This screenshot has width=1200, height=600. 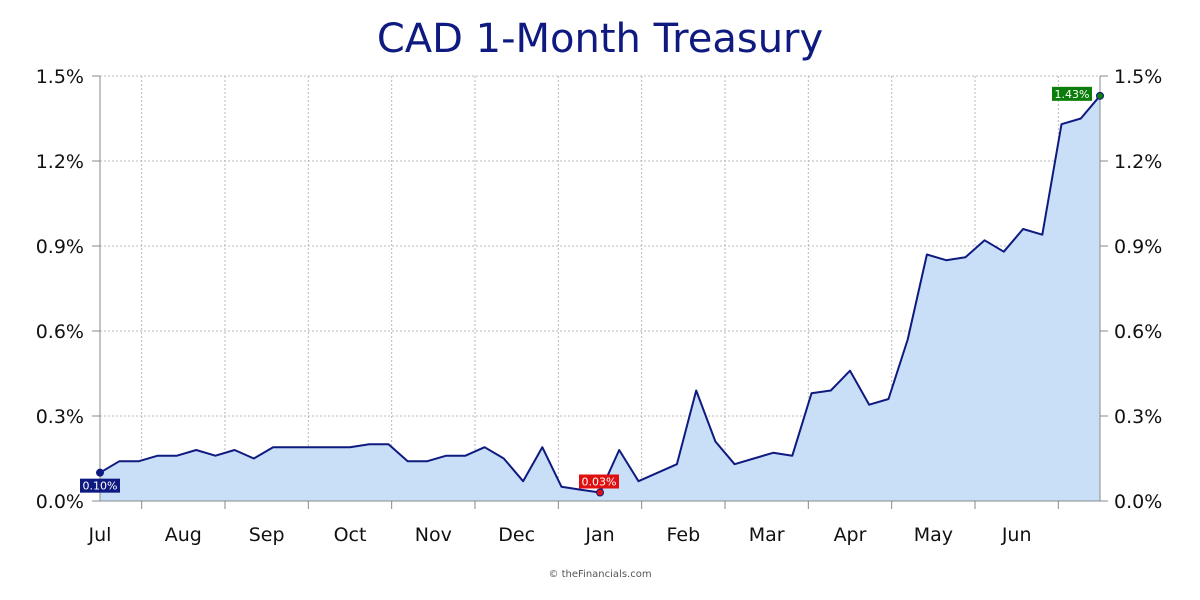 What do you see at coordinates (267, 535) in the screenshot?
I see `x-tick-label: Sep` at bounding box center [267, 535].